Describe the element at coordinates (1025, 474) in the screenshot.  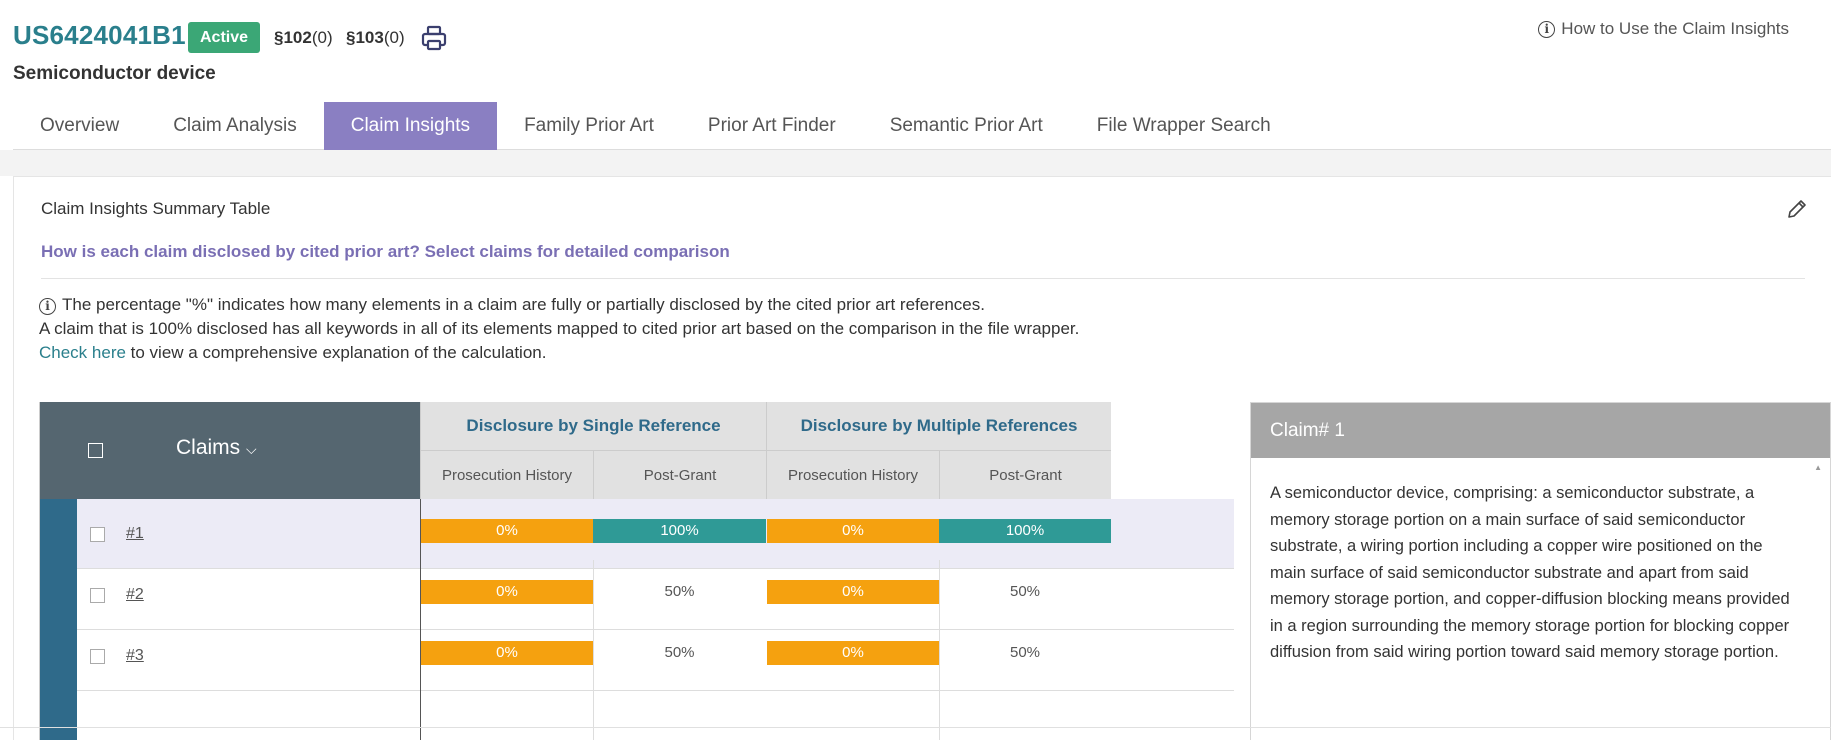
I see `subheader-multi-postgrant: Post-Grant` at that location.